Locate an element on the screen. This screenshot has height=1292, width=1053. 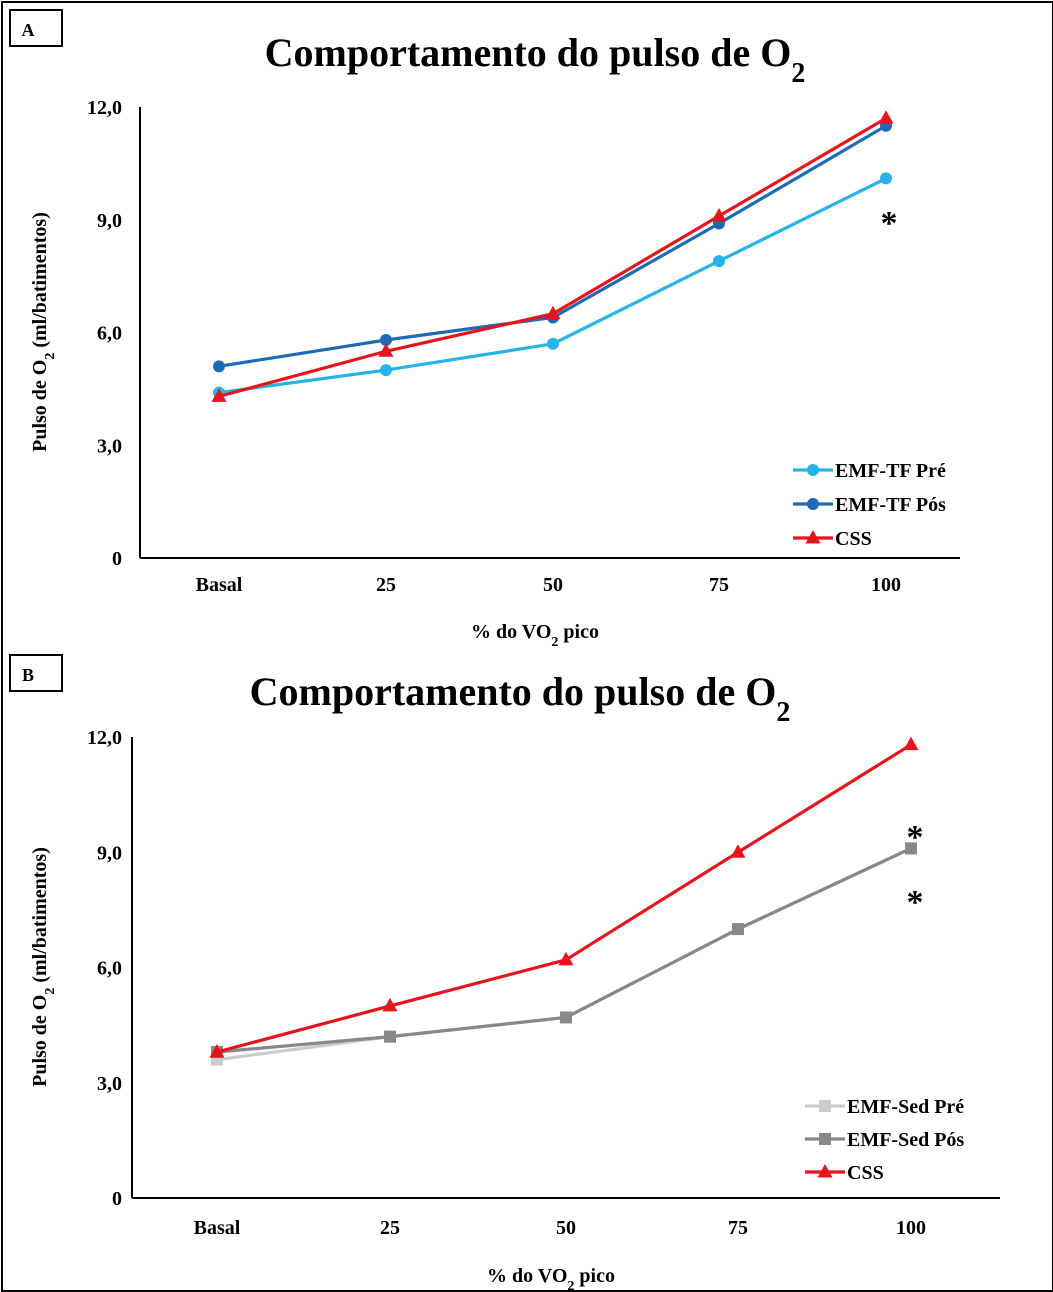
legend-entry: EMF-Sed Pré is located at coordinates (905, 1107).